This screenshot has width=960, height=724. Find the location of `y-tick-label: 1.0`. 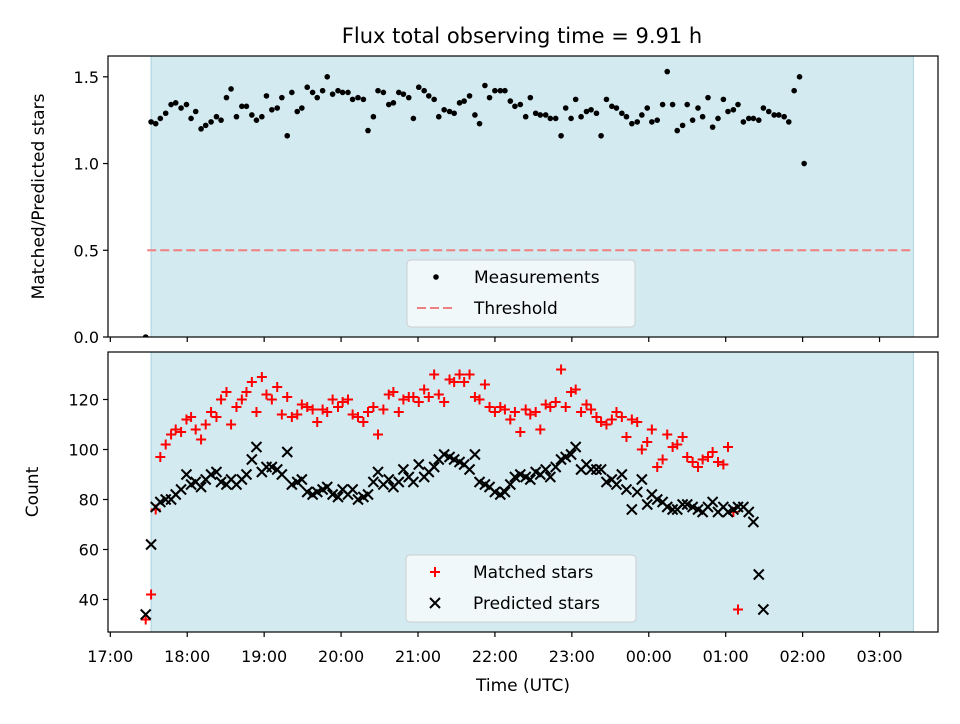

y-tick-label: 1.0 is located at coordinates (86, 164).